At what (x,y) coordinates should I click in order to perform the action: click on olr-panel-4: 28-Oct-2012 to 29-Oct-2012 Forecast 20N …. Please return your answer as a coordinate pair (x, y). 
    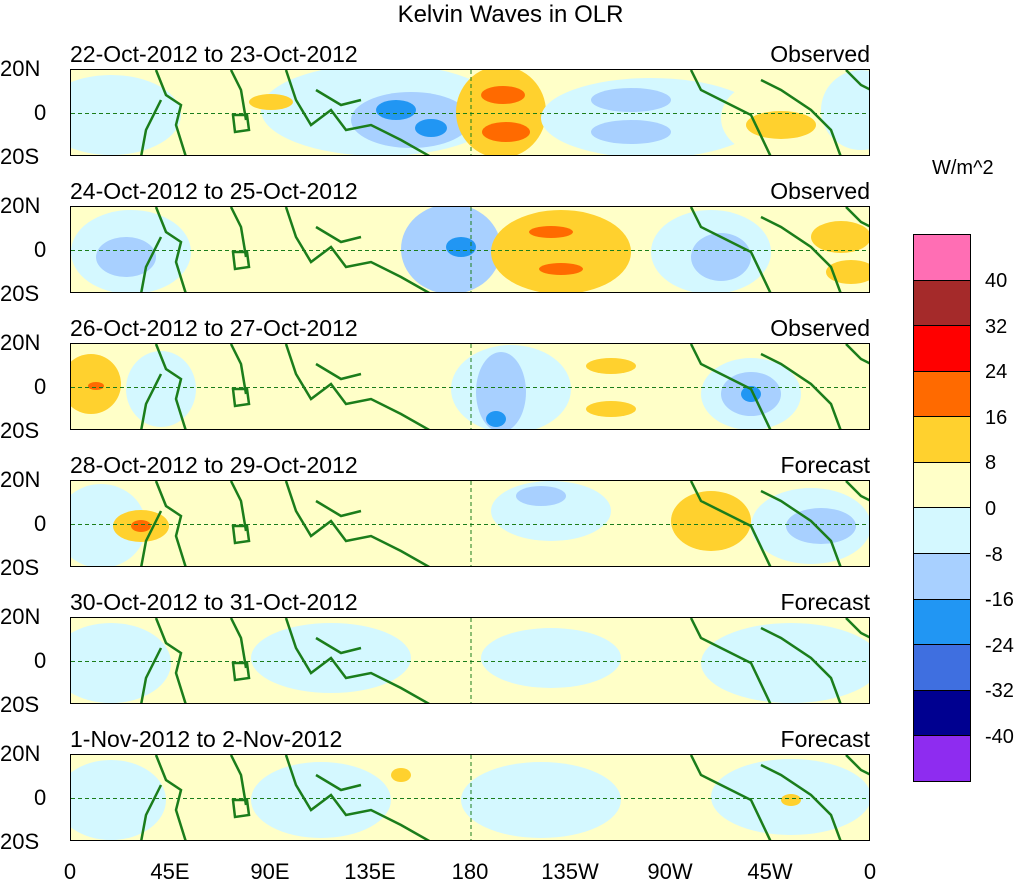
    Looking at the image, I should click on (435, 516).